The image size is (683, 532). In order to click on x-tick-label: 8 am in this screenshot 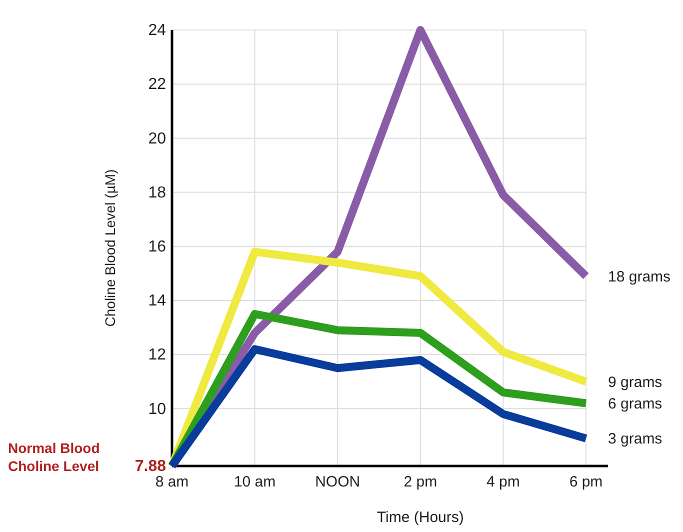, I will do `click(172, 482)`.